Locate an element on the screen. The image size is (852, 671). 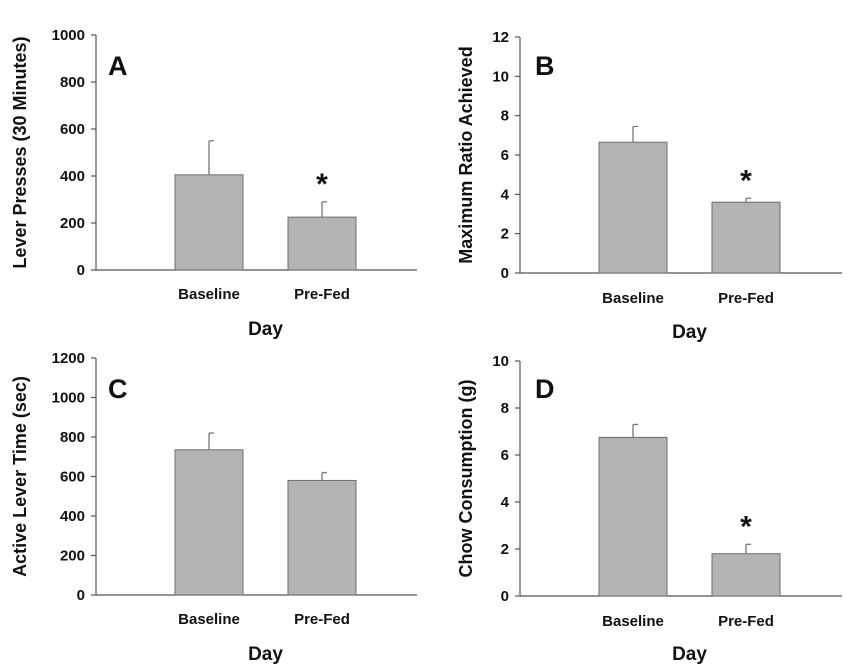
y-axis-title: Lever Presses (30 Minutes) is located at coordinates (20, 152).